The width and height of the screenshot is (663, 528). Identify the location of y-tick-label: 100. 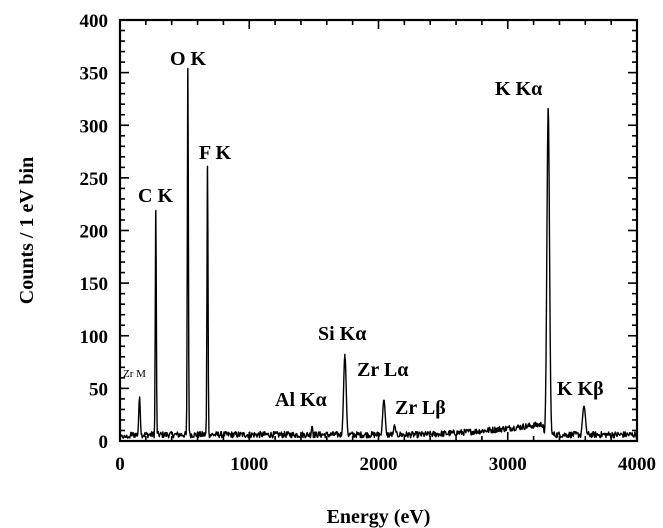
(94, 337).